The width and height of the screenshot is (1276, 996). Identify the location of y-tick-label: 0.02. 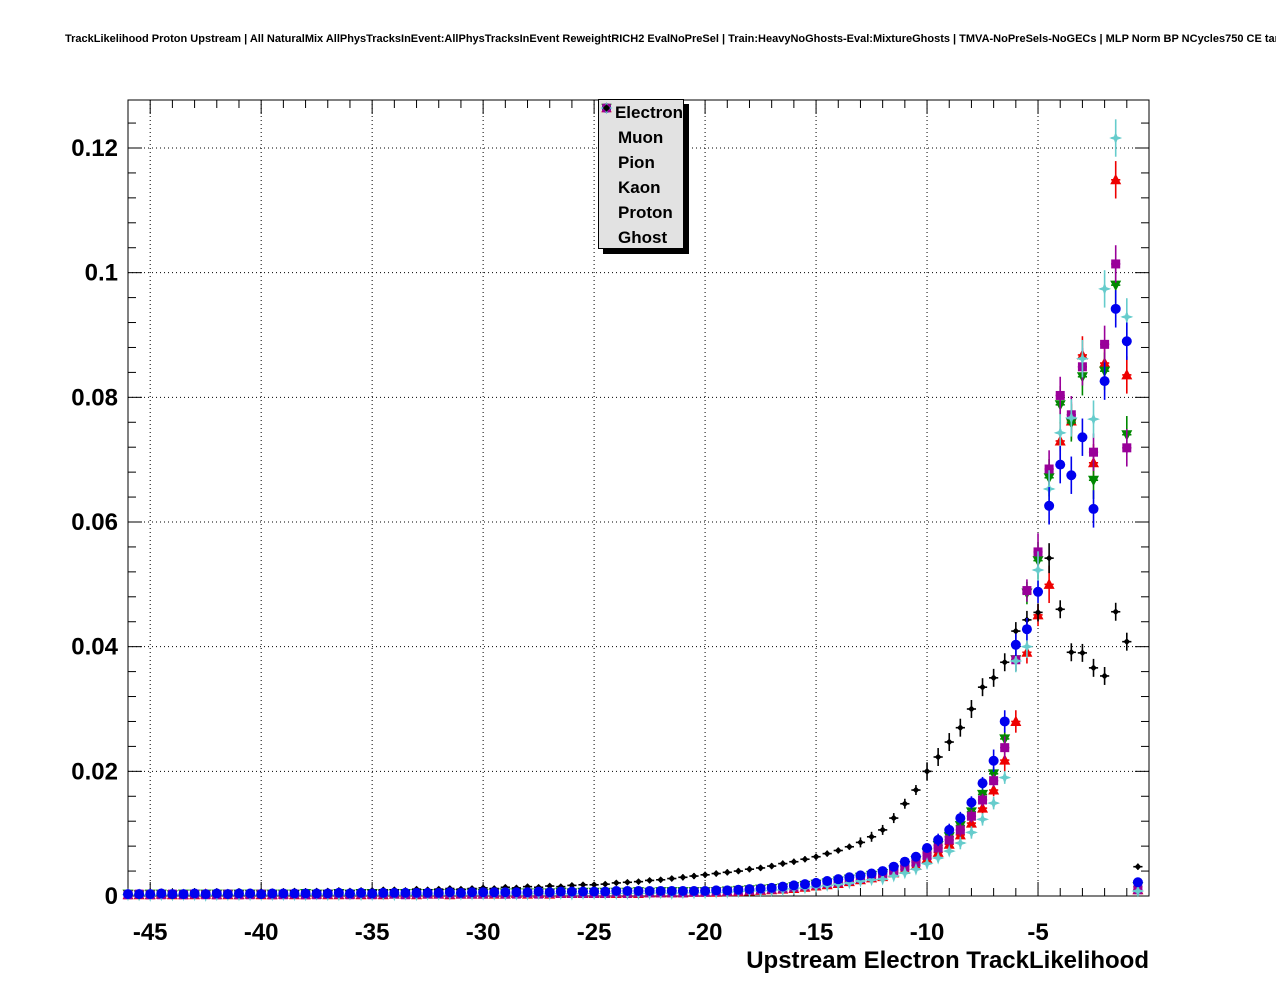
(94, 771).